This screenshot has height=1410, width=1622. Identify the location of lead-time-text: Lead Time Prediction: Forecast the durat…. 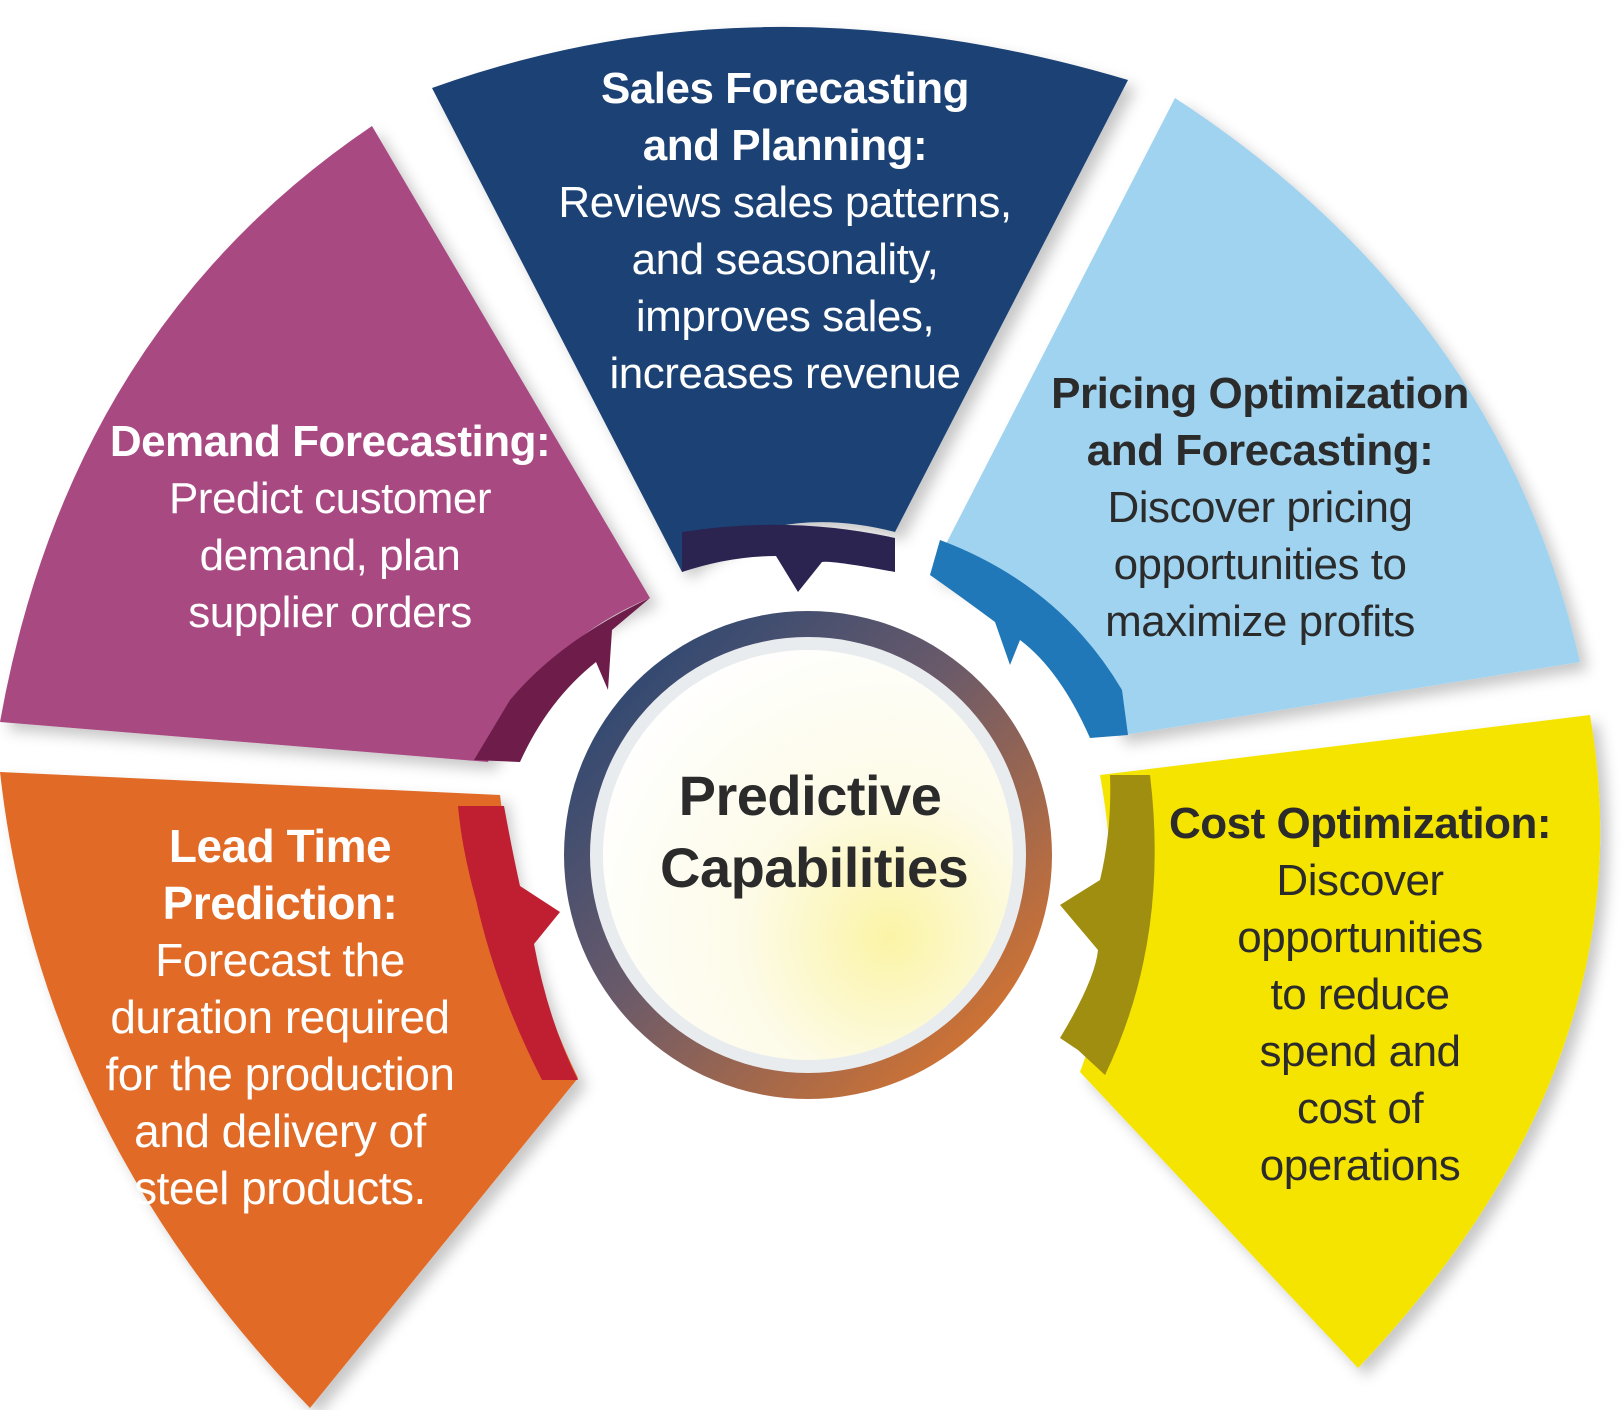
(280, 1017).